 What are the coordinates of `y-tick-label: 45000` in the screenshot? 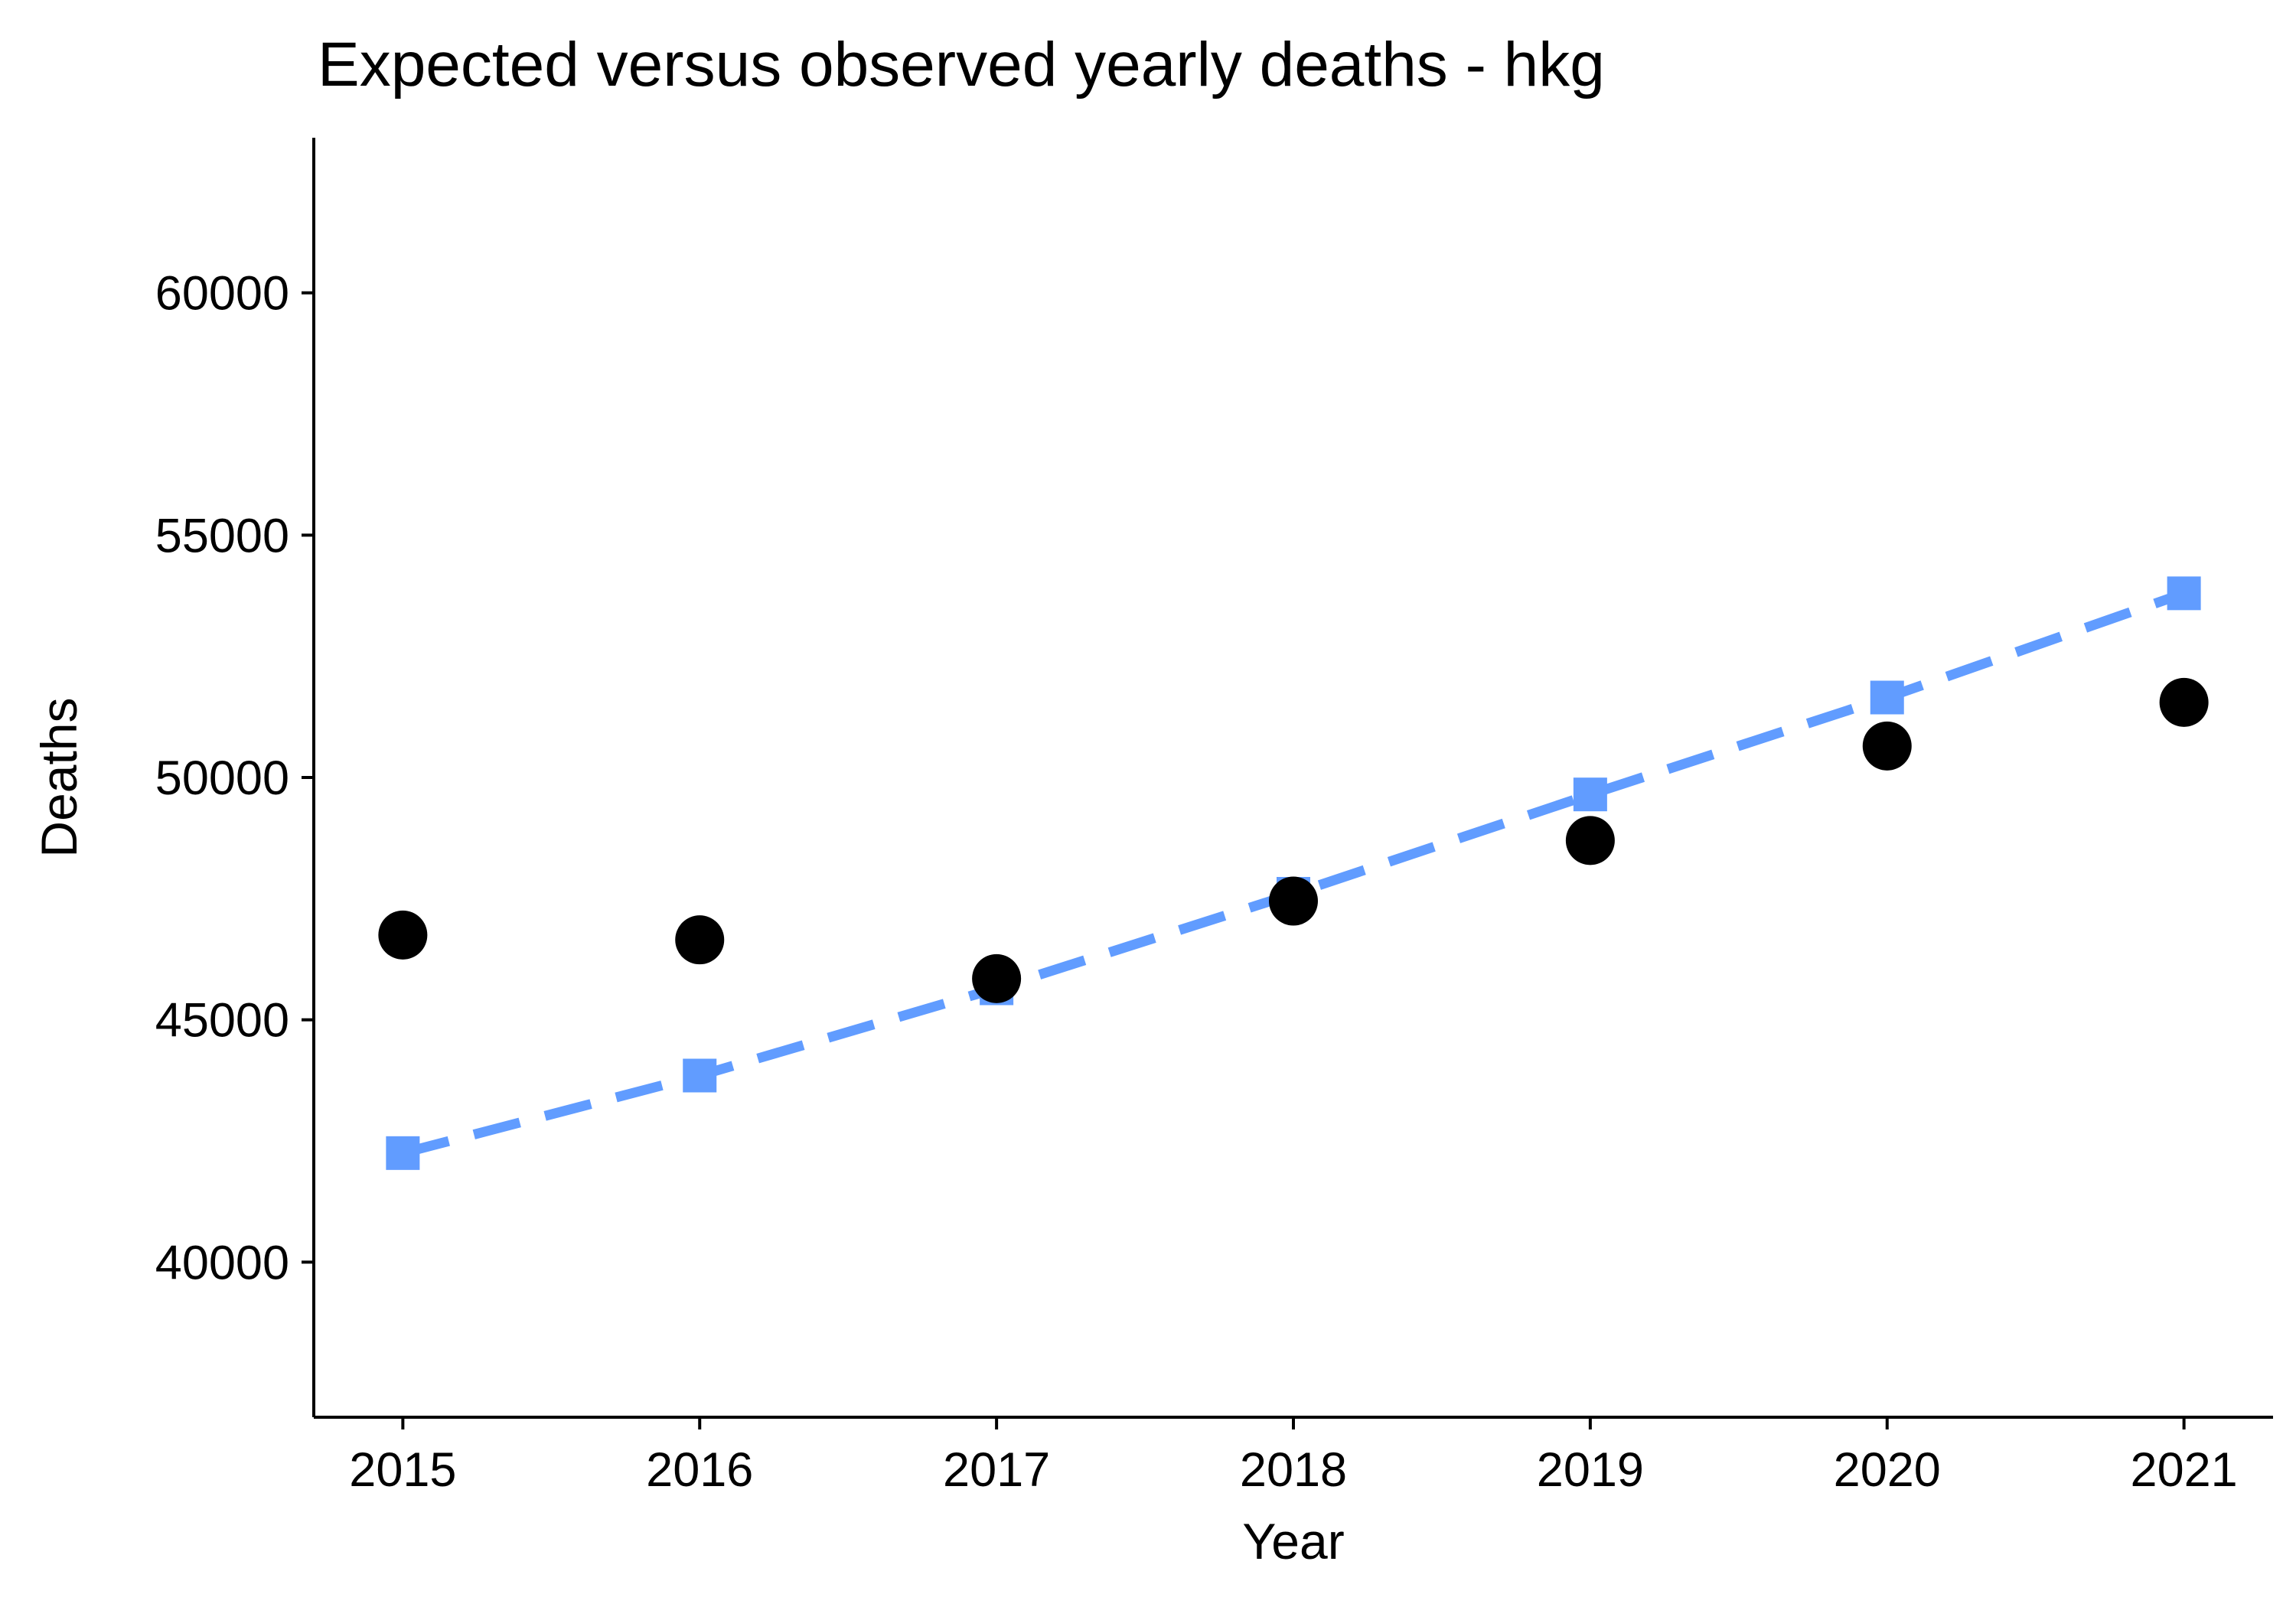 It's located at (222, 1021).